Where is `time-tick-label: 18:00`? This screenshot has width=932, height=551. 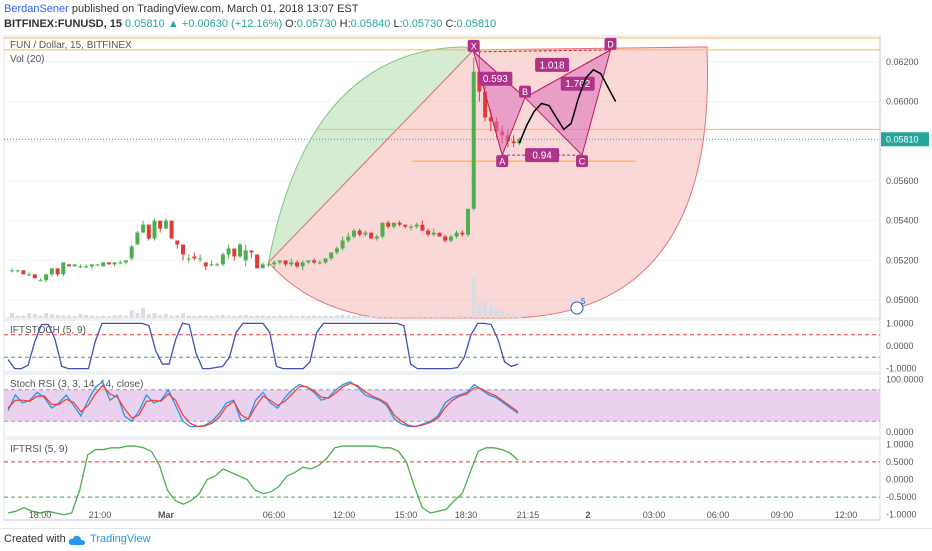 time-tick-label: 18:00 is located at coordinates (40, 515).